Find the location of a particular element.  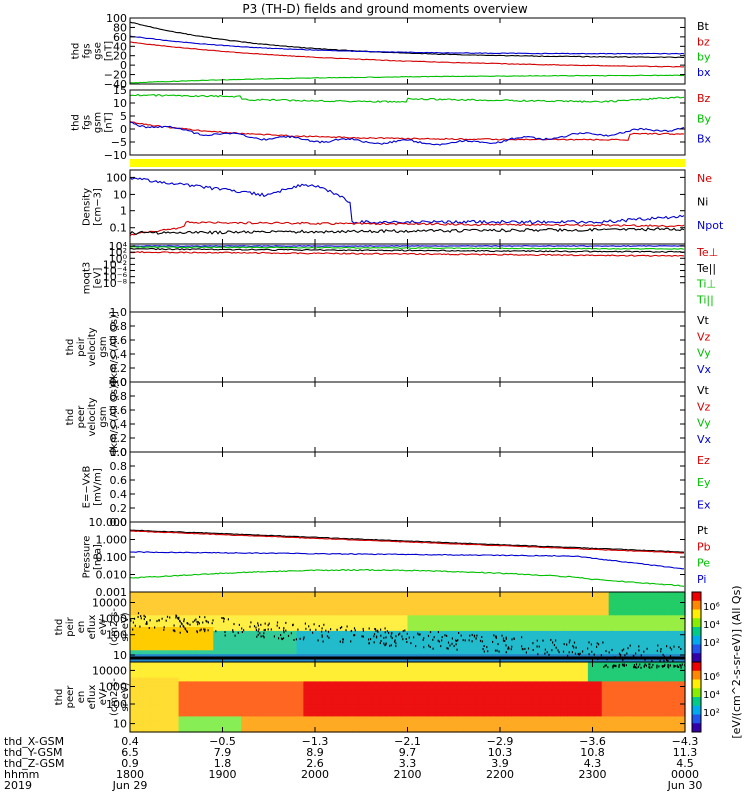

data-line-blue is located at coordinates (406, 560).